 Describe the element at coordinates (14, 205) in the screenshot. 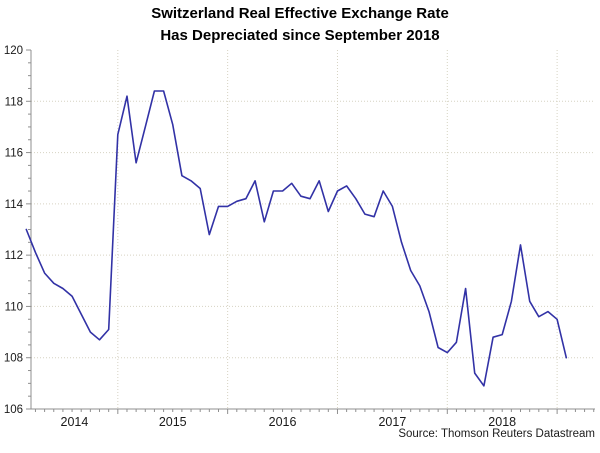

I see `y-tick-label: 114` at that location.